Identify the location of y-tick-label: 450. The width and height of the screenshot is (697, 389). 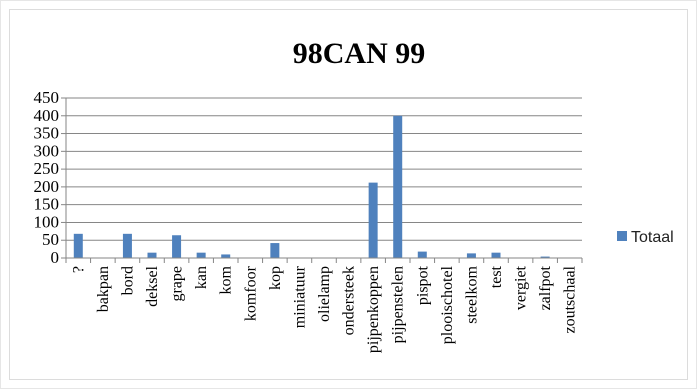
(47, 97).